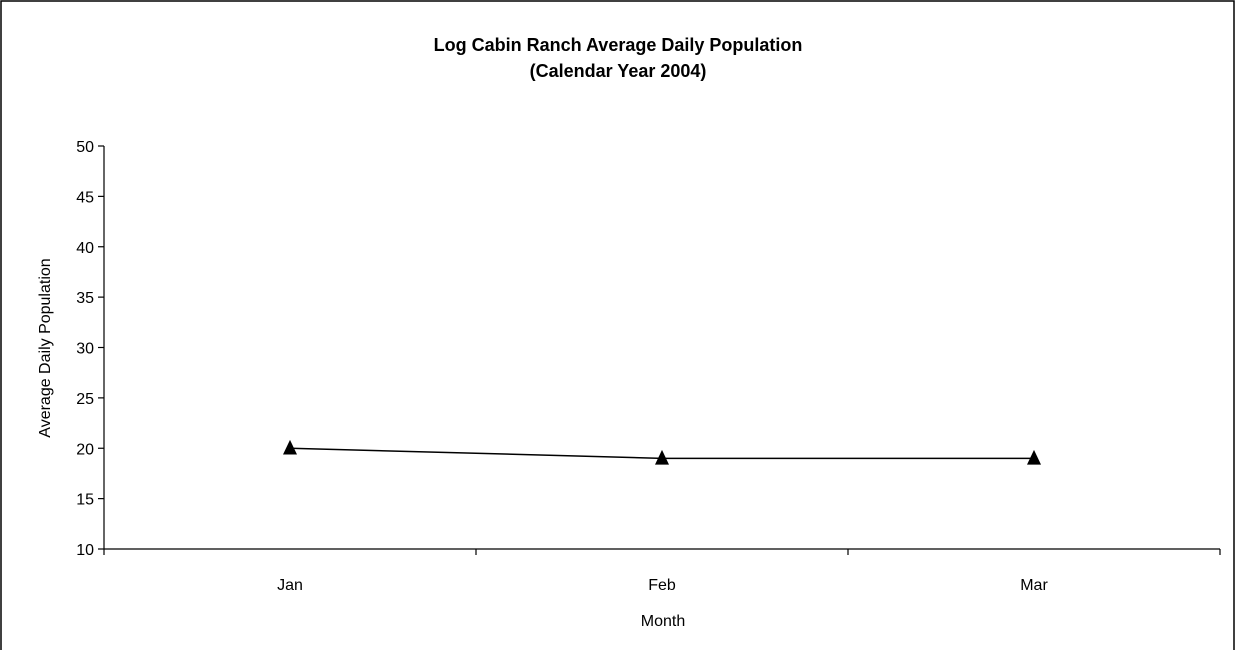  I want to click on chart-subtitle: (Calendar Year 2004), so click(618, 71).